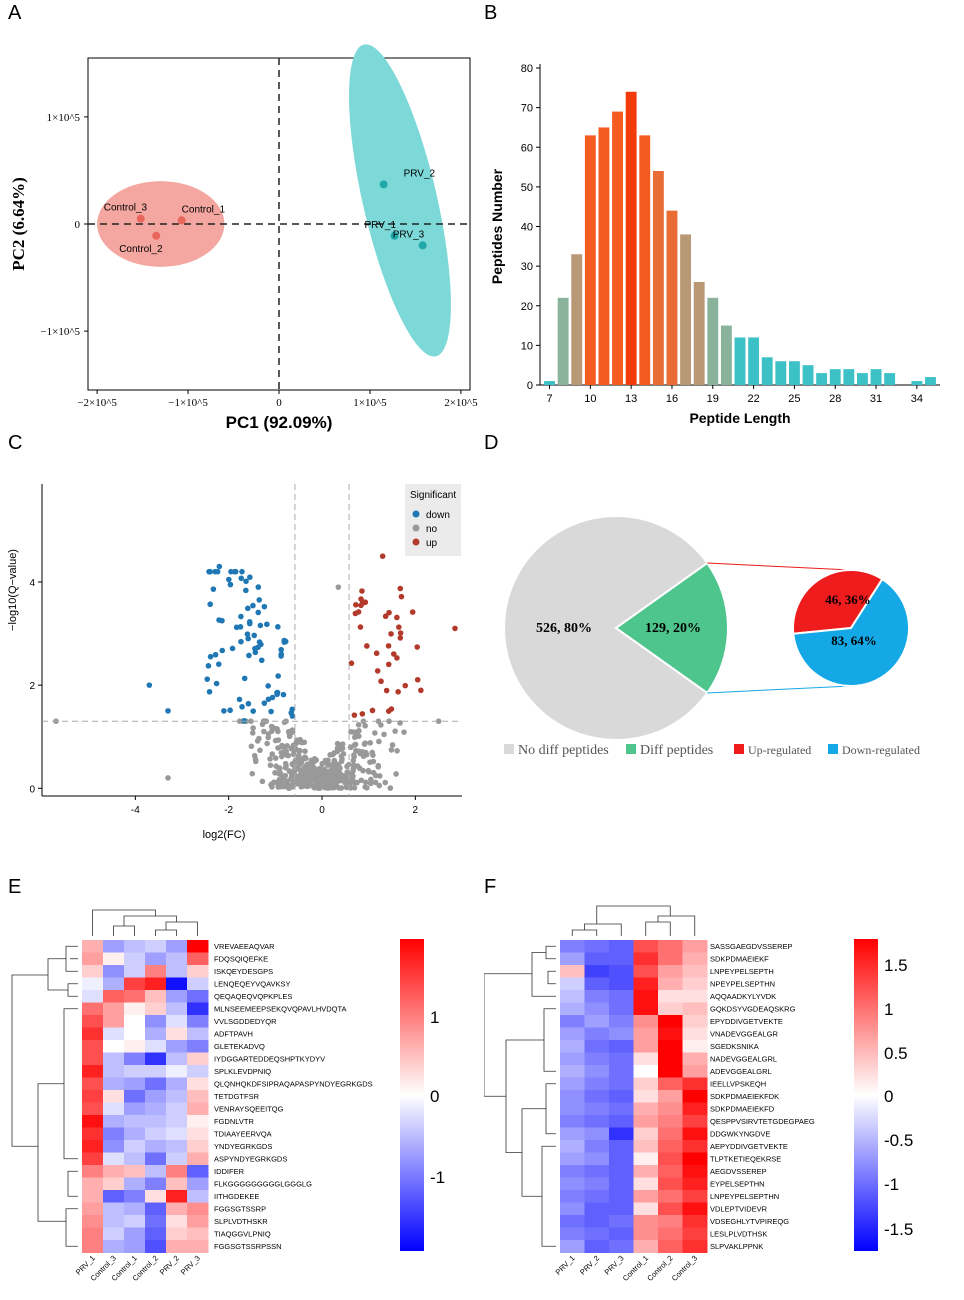 The width and height of the screenshot is (964, 1300). I want to click on color-scale-bar, so click(866, 1095).